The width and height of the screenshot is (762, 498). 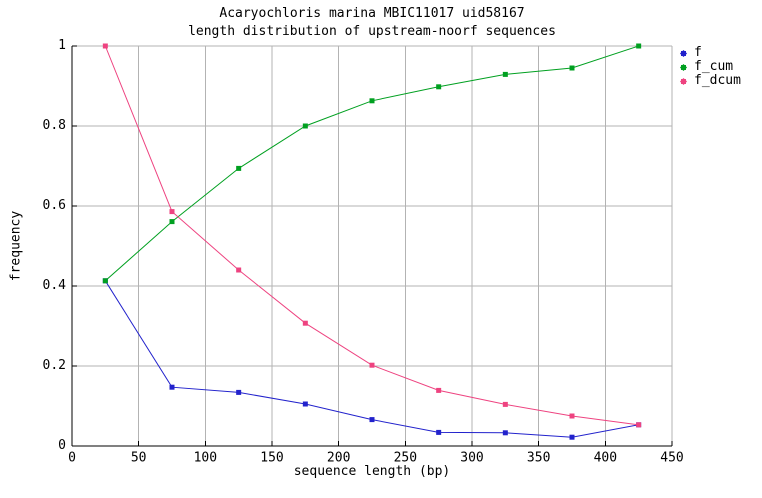 What do you see at coordinates (54, 365) in the screenshot?
I see `y-tick-label: 0.2` at bounding box center [54, 365].